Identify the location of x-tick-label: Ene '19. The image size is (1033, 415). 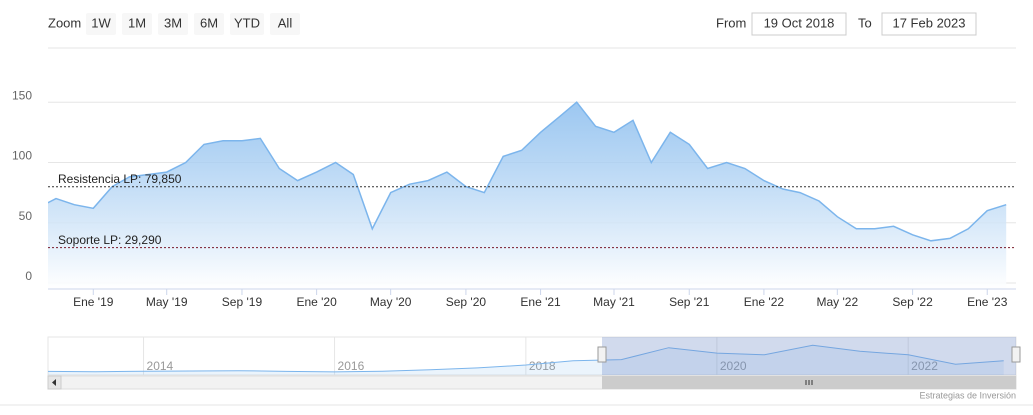
(93, 302).